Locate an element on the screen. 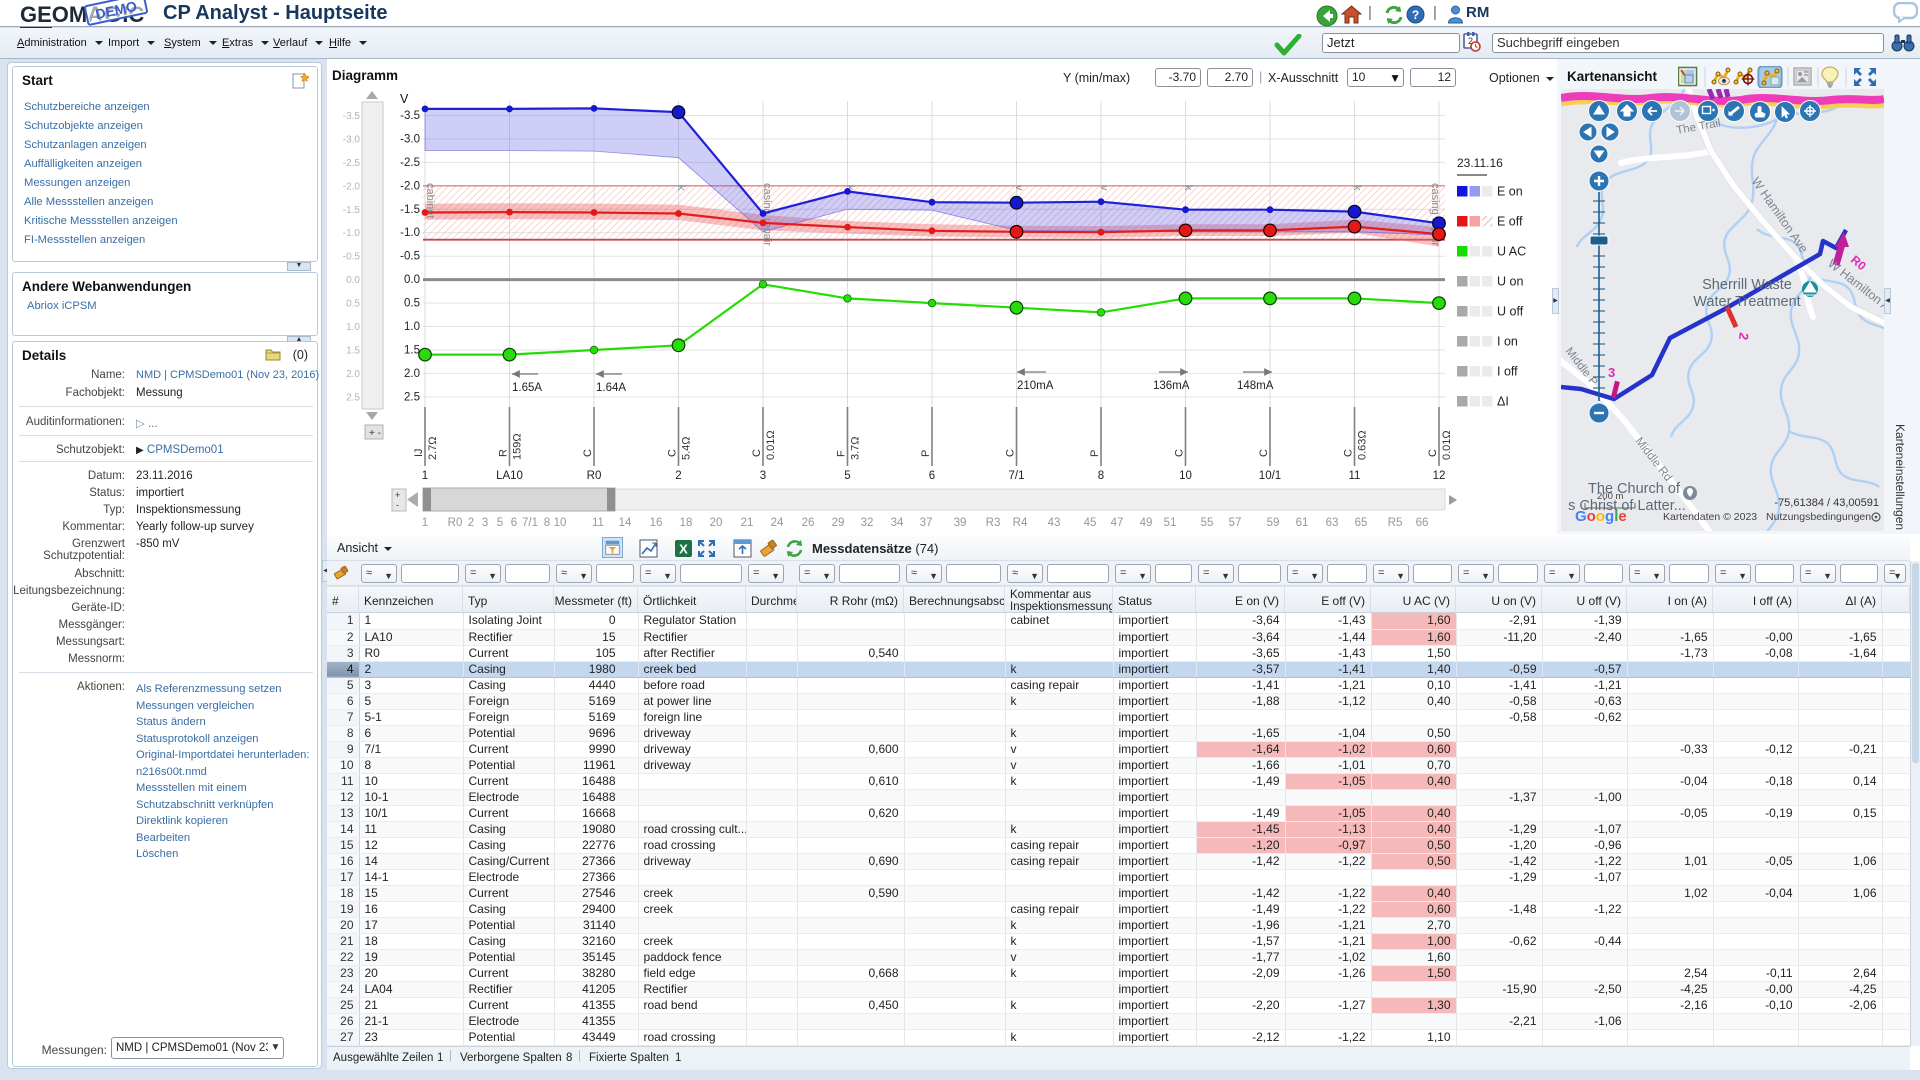 The width and height of the screenshot is (1920, 1080). svg-text: cabinet is located at coordinates (430, 200).